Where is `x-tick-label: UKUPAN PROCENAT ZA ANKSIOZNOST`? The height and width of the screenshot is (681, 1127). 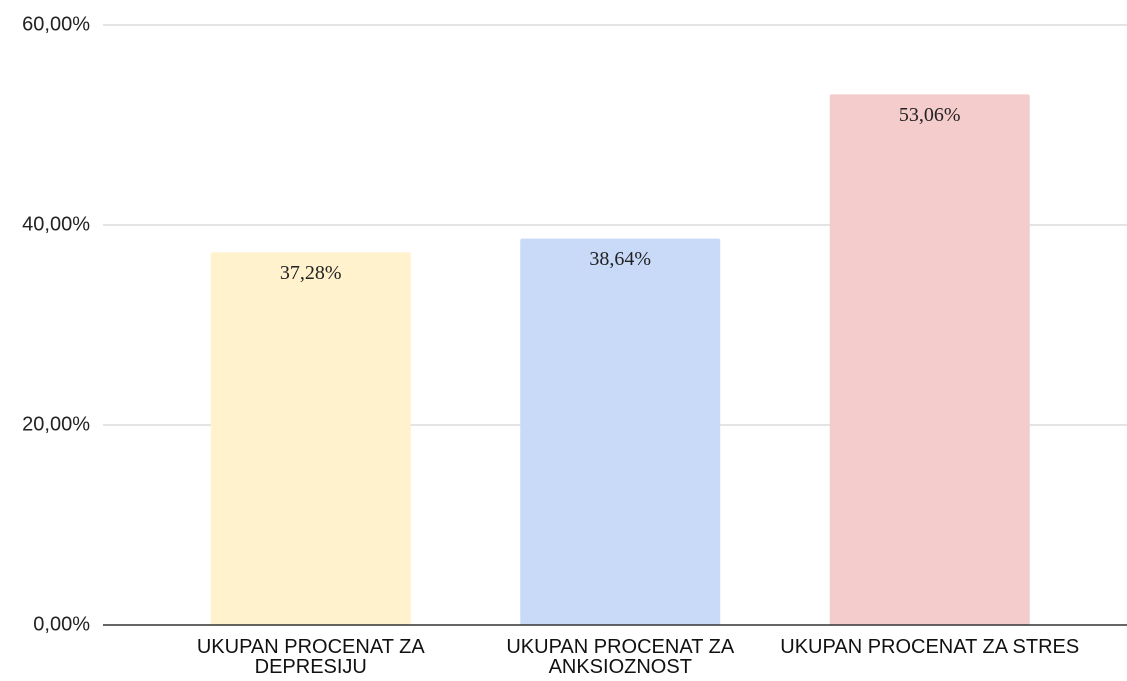
x-tick-label: UKUPAN PROCENAT ZA ANKSIOZNOST is located at coordinates (620, 657).